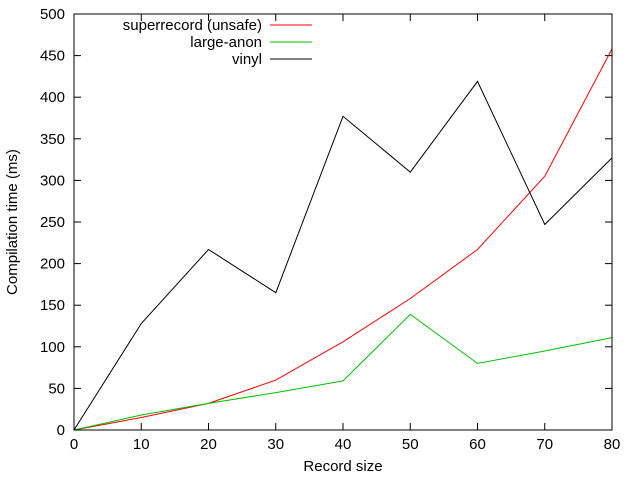 Image resolution: width=640 pixels, height=480 pixels. Describe the element at coordinates (141, 444) in the screenshot. I see `x-tick-label: 10` at that location.